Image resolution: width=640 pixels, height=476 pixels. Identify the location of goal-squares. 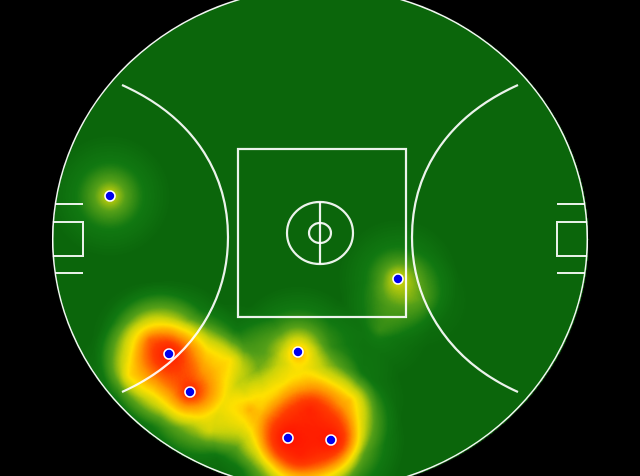
(320, 239).